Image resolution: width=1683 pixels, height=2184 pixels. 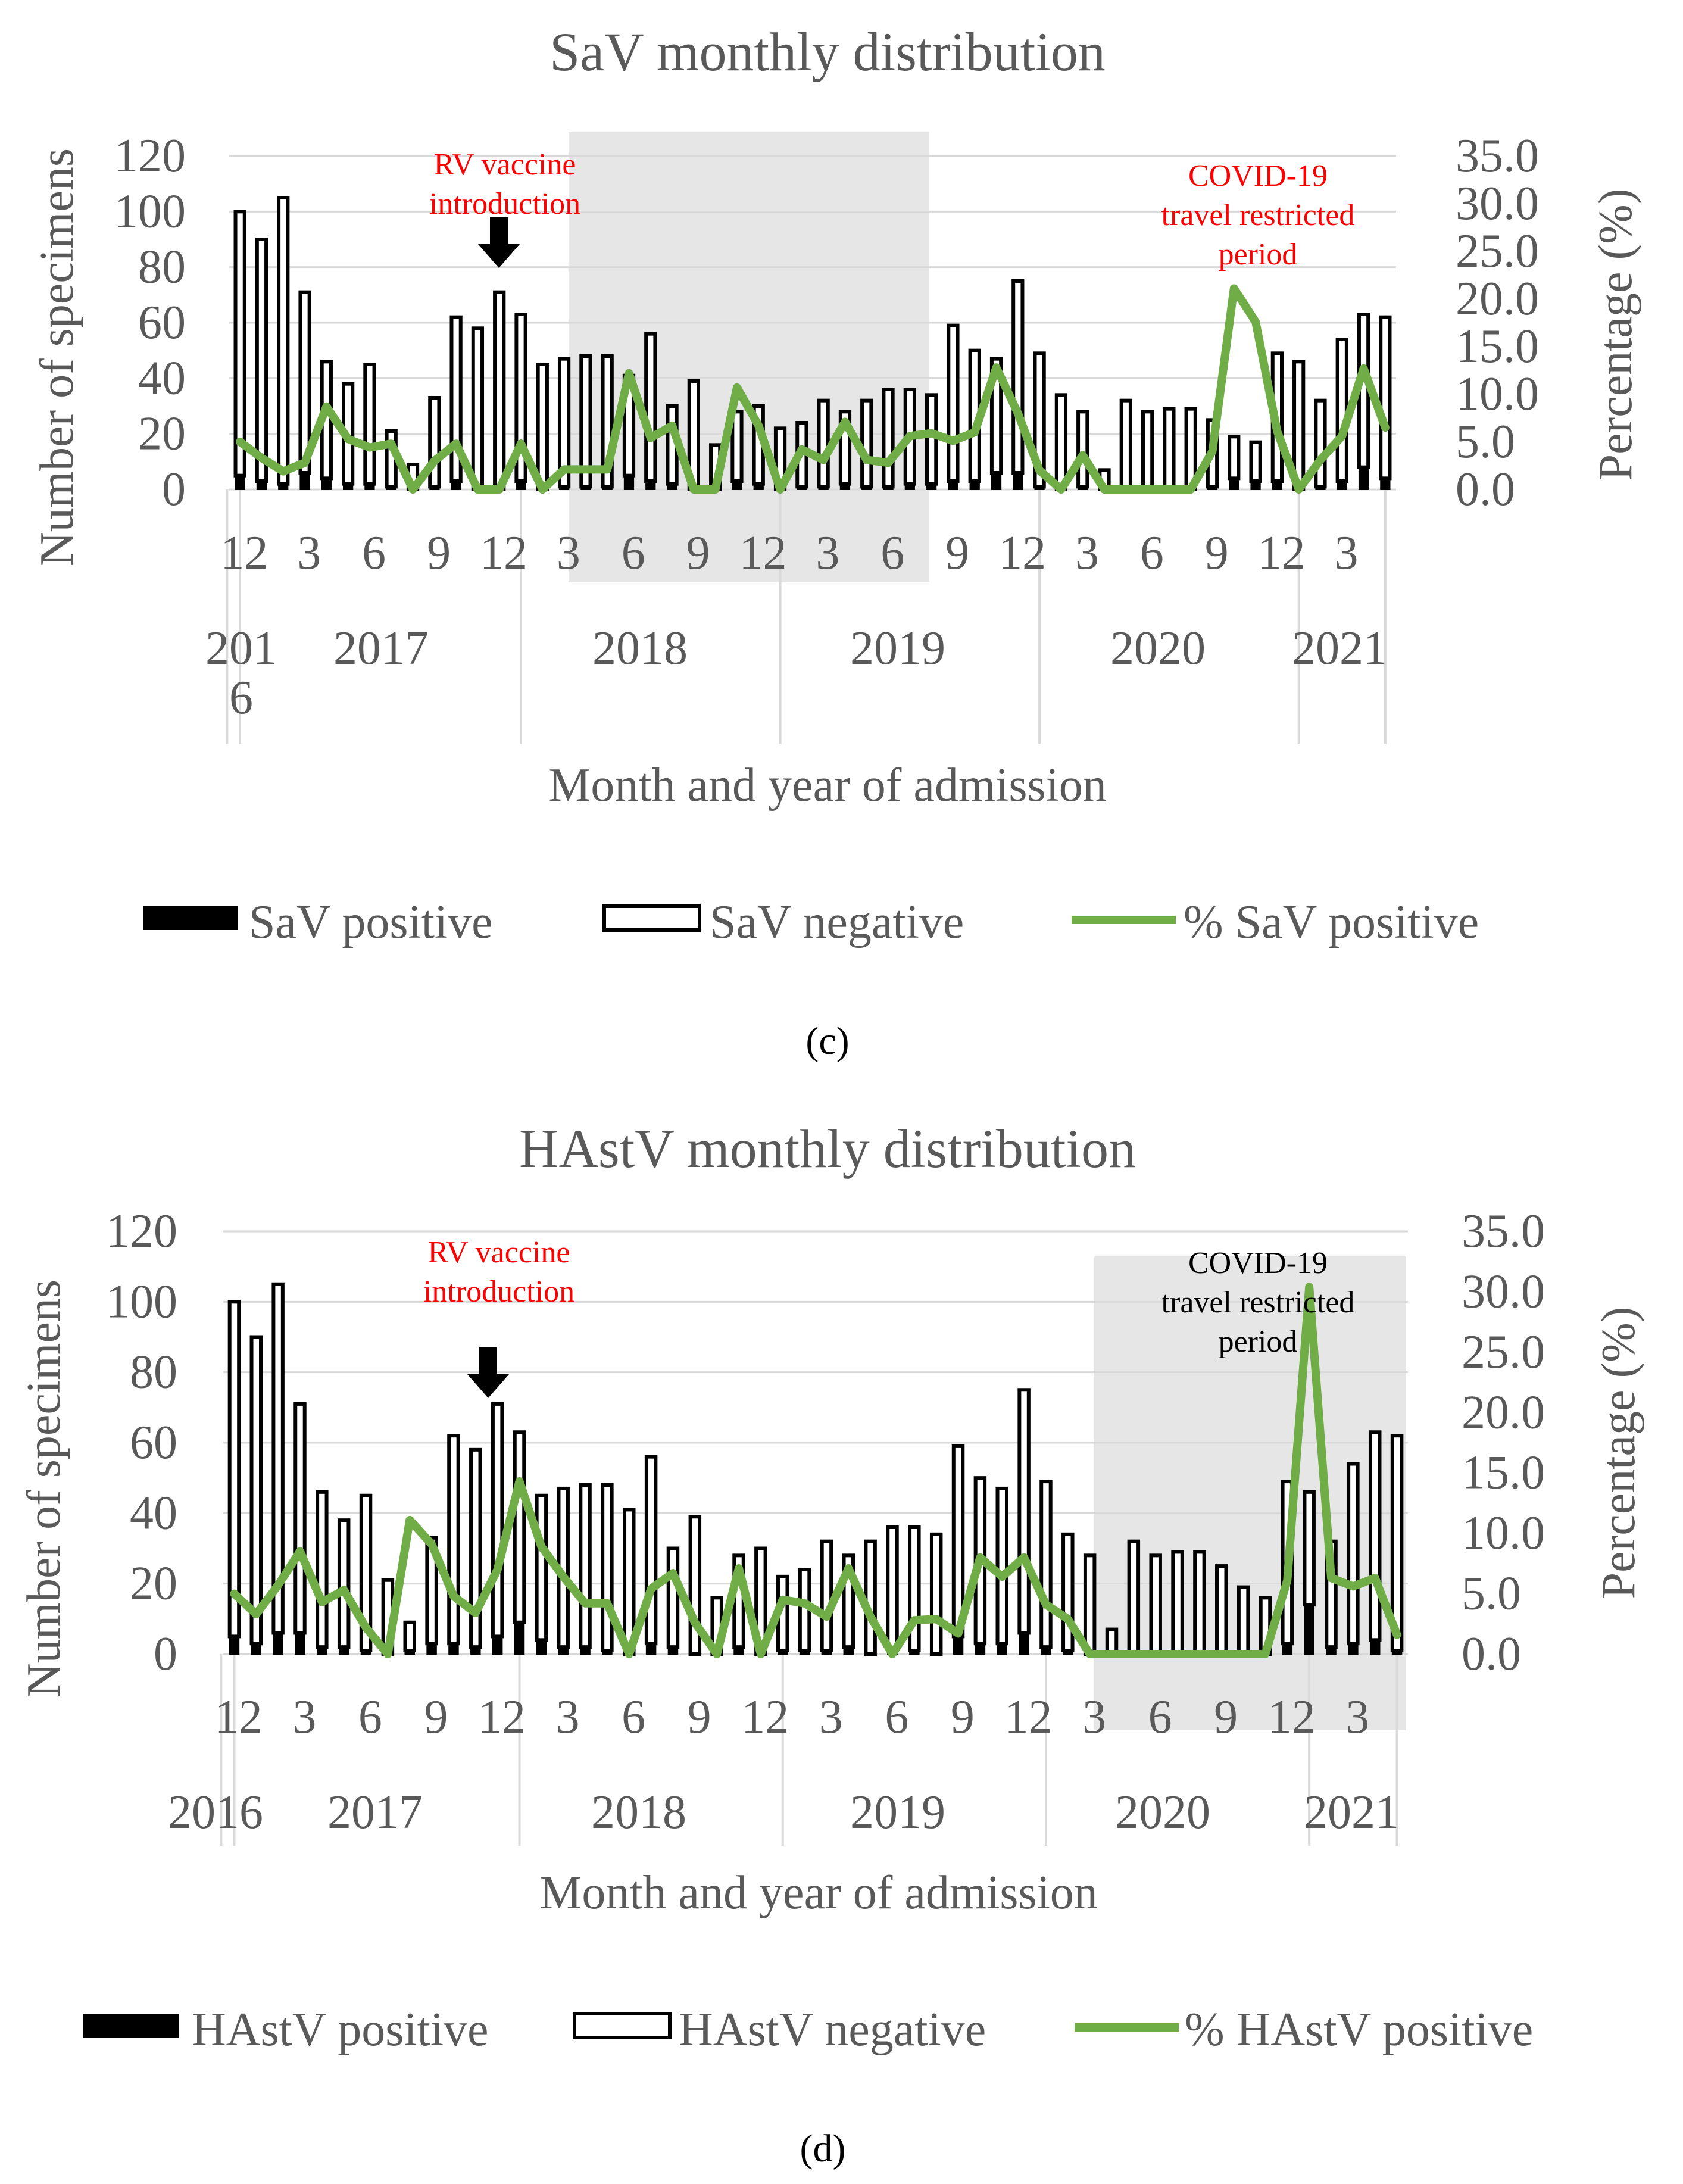 What do you see at coordinates (651, 918) in the screenshot?
I see `legend-swatch-negative` at bounding box center [651, 918].